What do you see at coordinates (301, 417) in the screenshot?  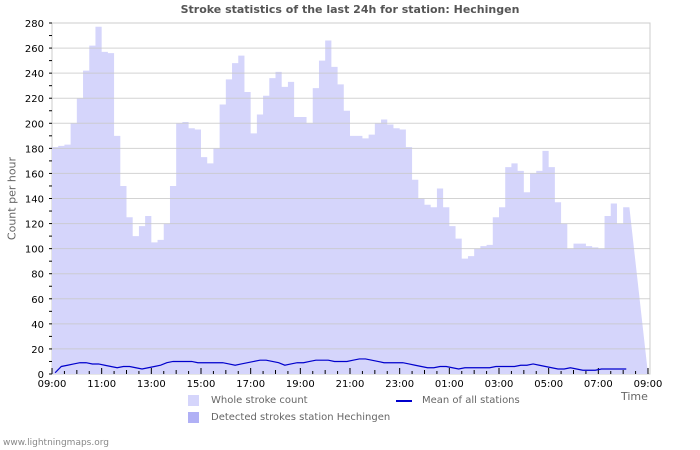 I see `legend-label-detected: Detected strokes station Hechingen` at bounding box center [301, 417].